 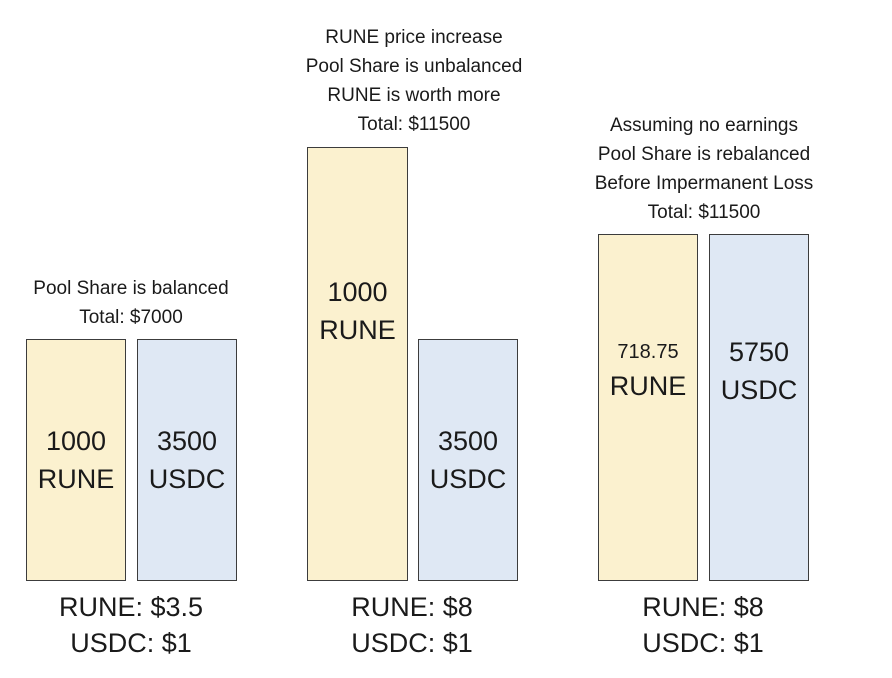 I want to click on panel-1-rune-bar: 1000 RUNE, so click(x=76, y=460).